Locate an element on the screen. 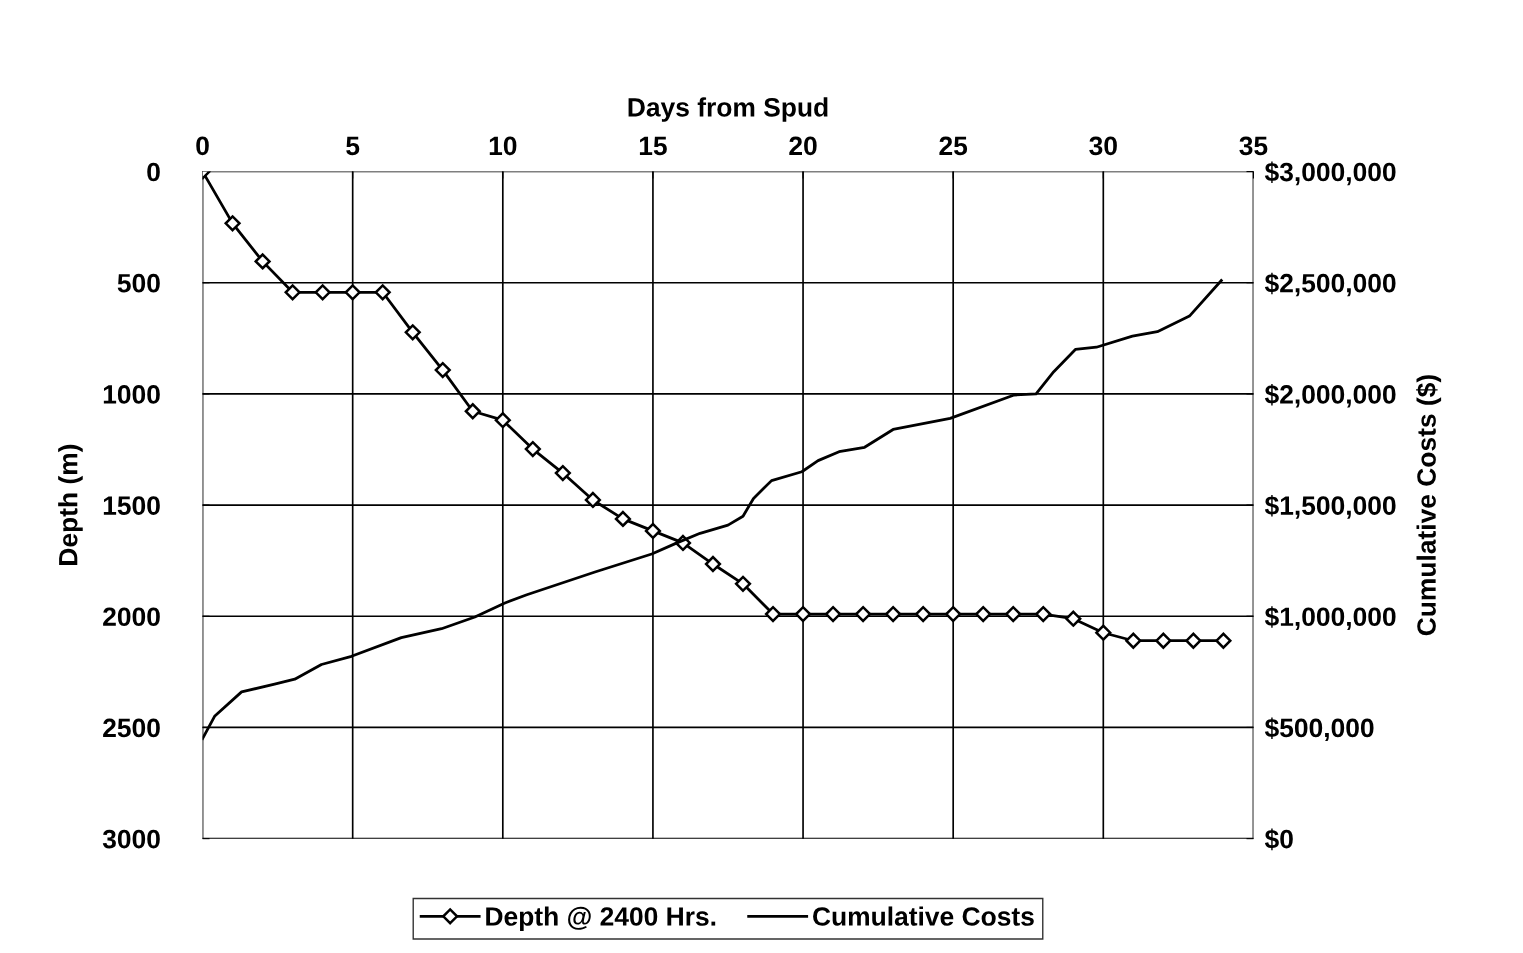  x-tick-label: 5 is located at coordinates (353, 146).